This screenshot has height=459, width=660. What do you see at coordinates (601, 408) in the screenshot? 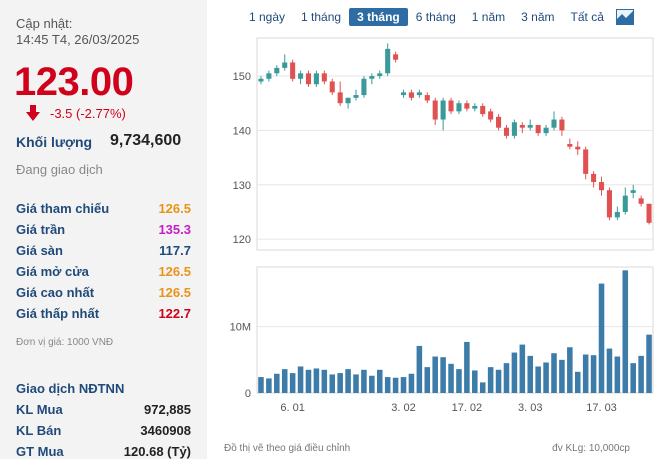
I see `x-tick-label: 17. 03` at bounding box center [601, 408].